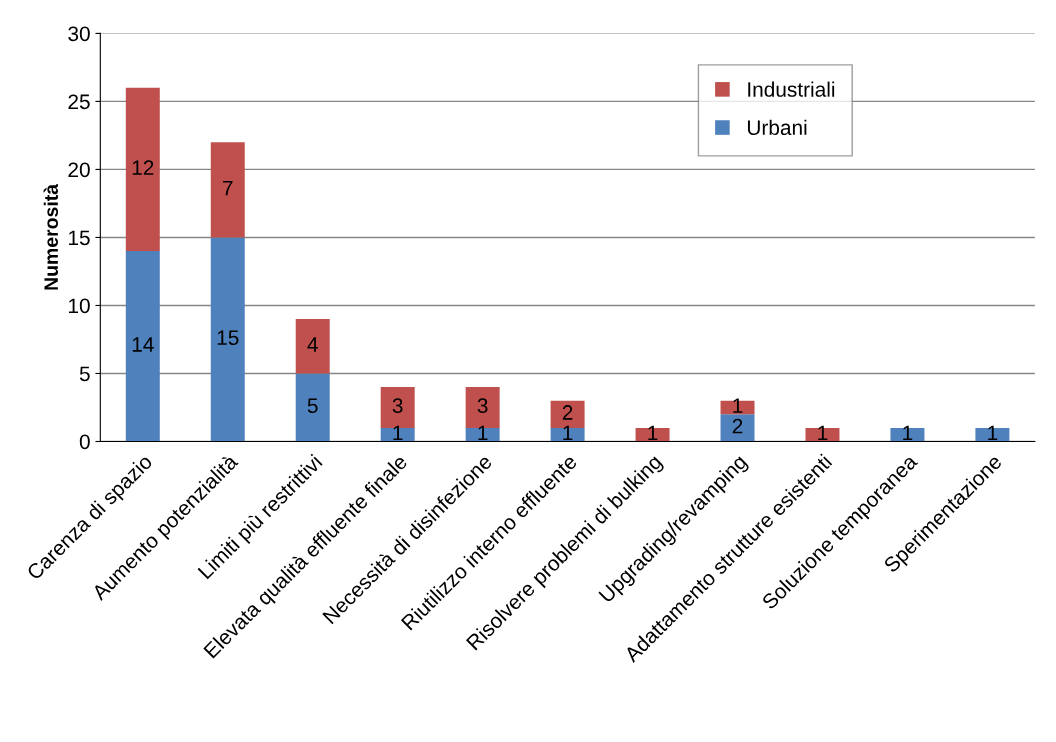 This screenshot has width=1056, height=742. Describe the element at coordinates (79, 306) in the screenshot. I see `y-tick-label: 10` at that location.